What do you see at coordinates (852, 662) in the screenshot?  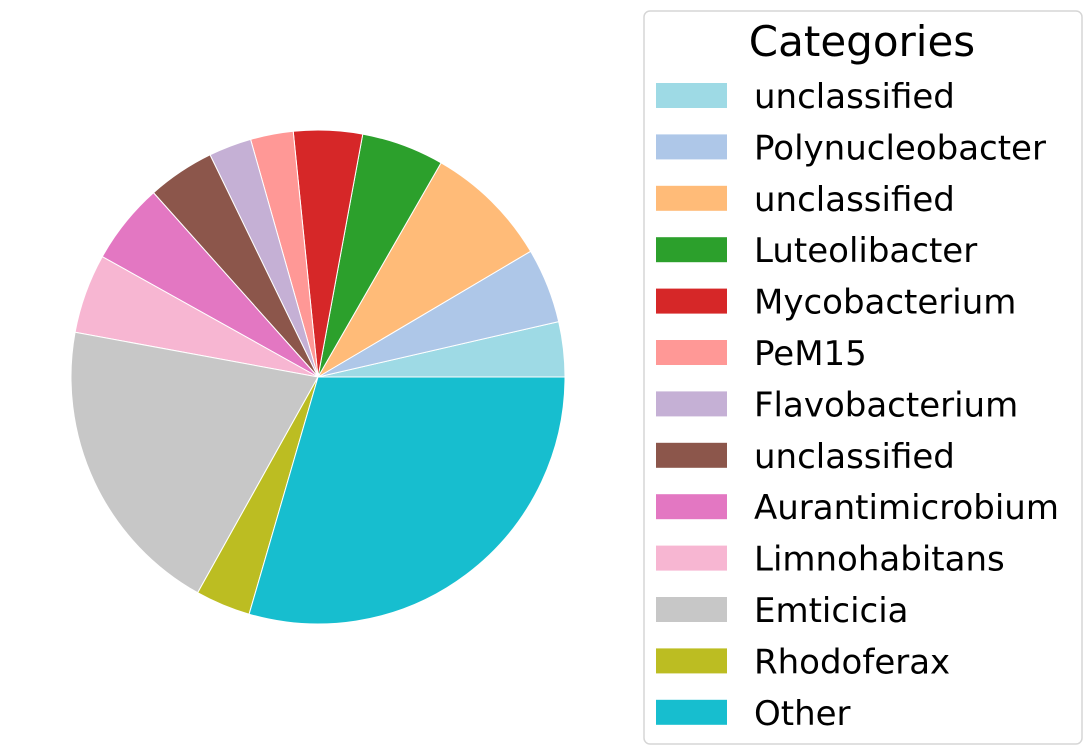 I see `legend-label-11: Rhodoferax` at bounding box center [852, 662].